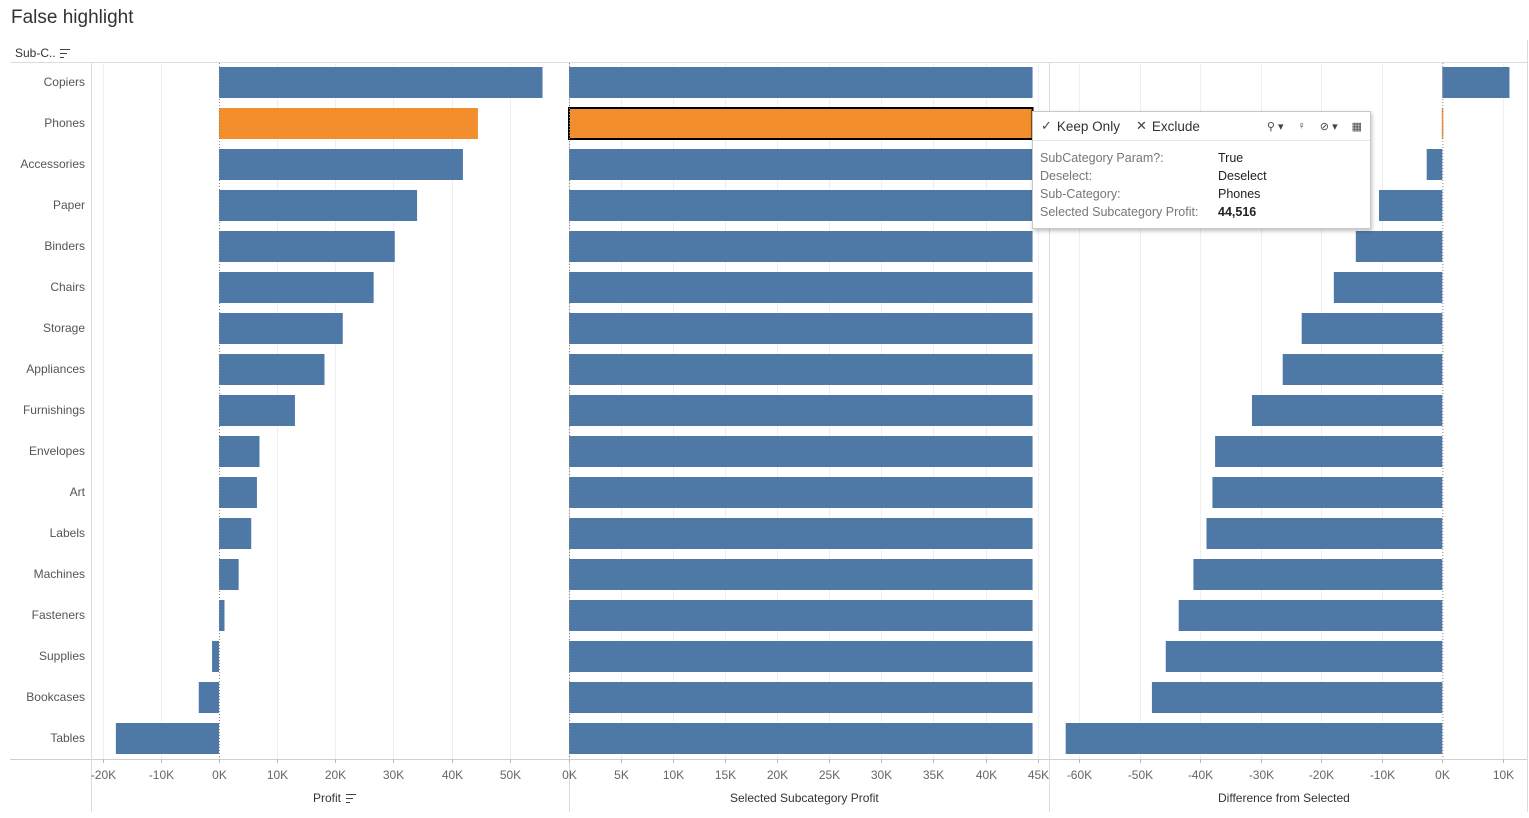 Image resolution: width=1529 pixels, height=818 pixels. I want to click on tick-label: 35K, so click(933, 775).